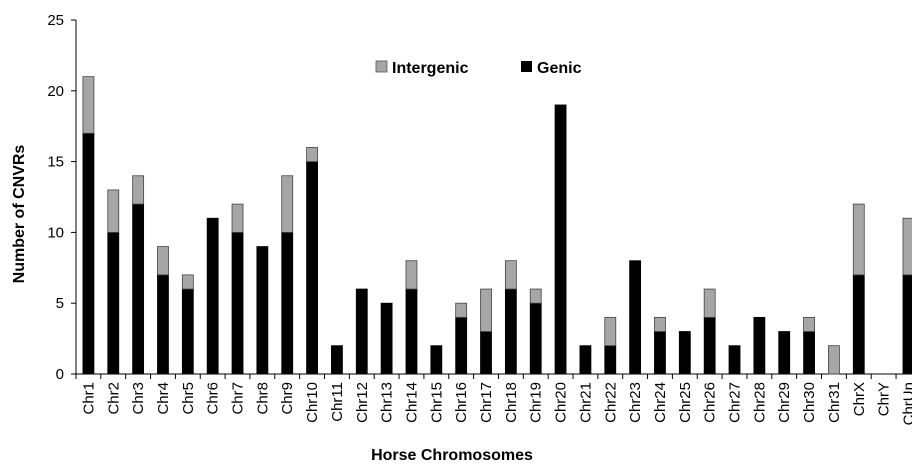  I want to click on bar-intergenic-chr14, so click(411, 275).